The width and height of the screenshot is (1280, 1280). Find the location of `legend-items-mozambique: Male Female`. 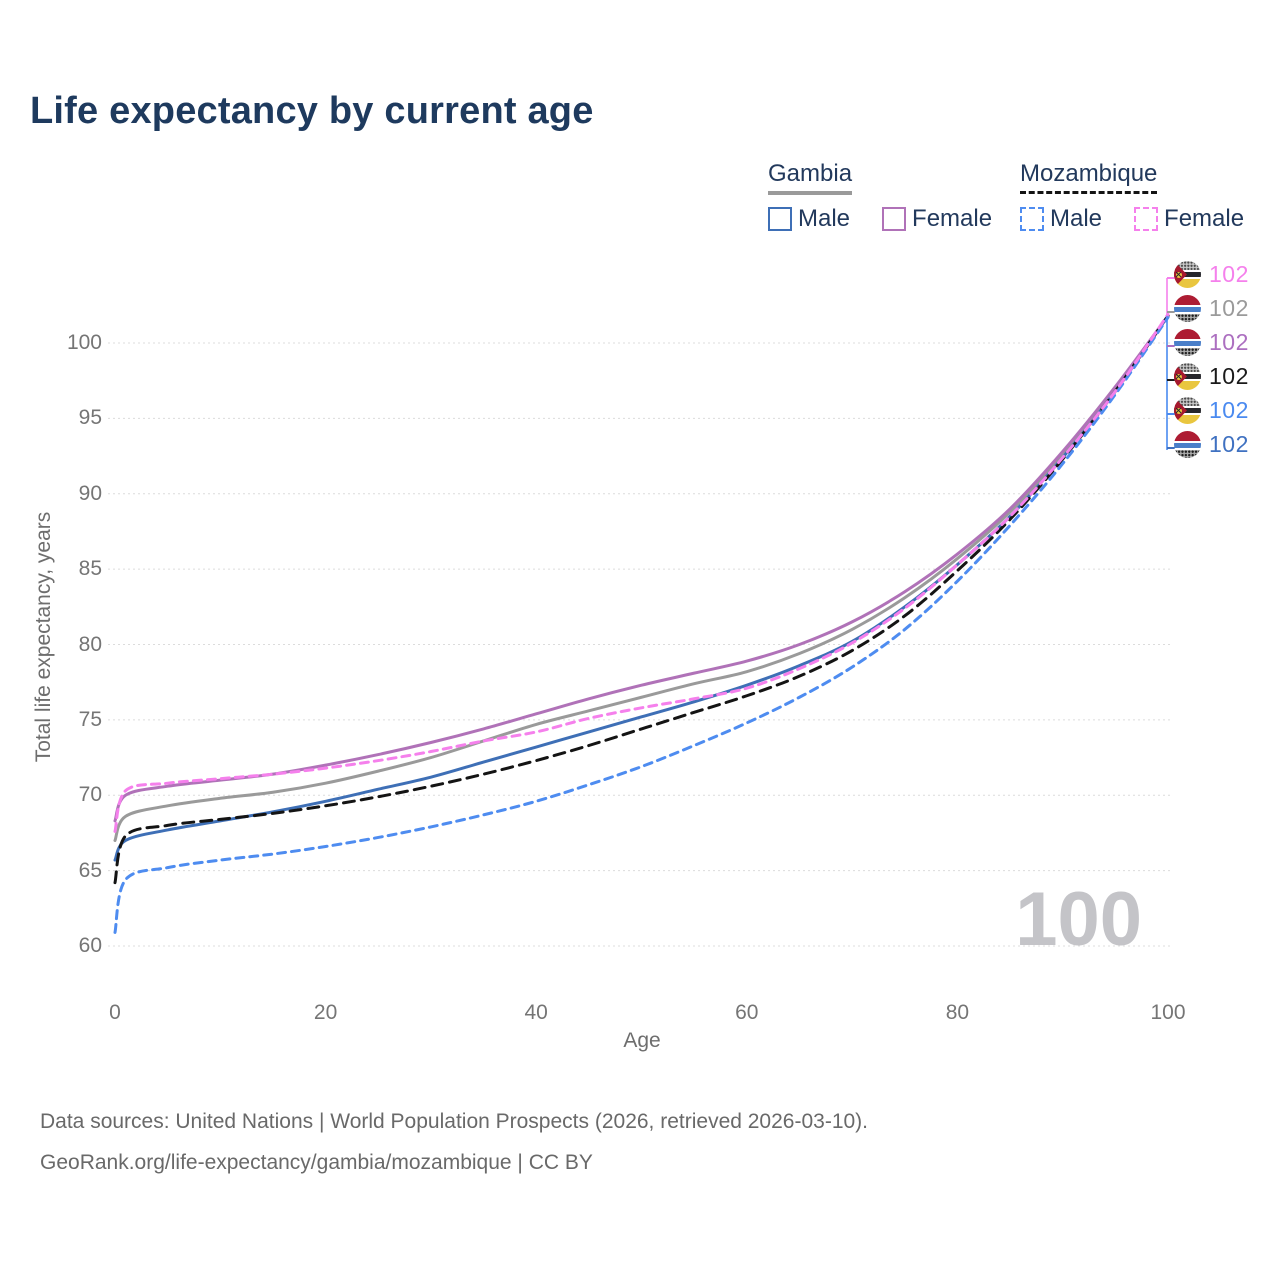

legend-items-mozambique: Male Female is located at coordinates (1132, 219).